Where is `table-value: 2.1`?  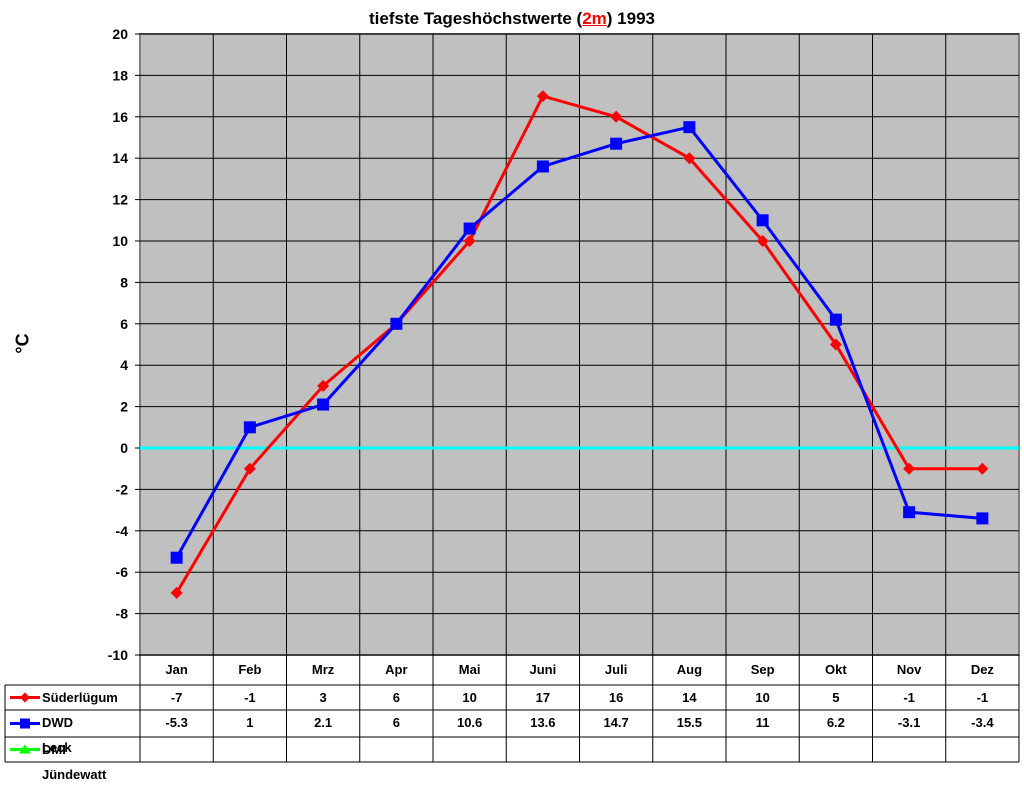 table-value: 2.1 is located at coordinates (323, 722).